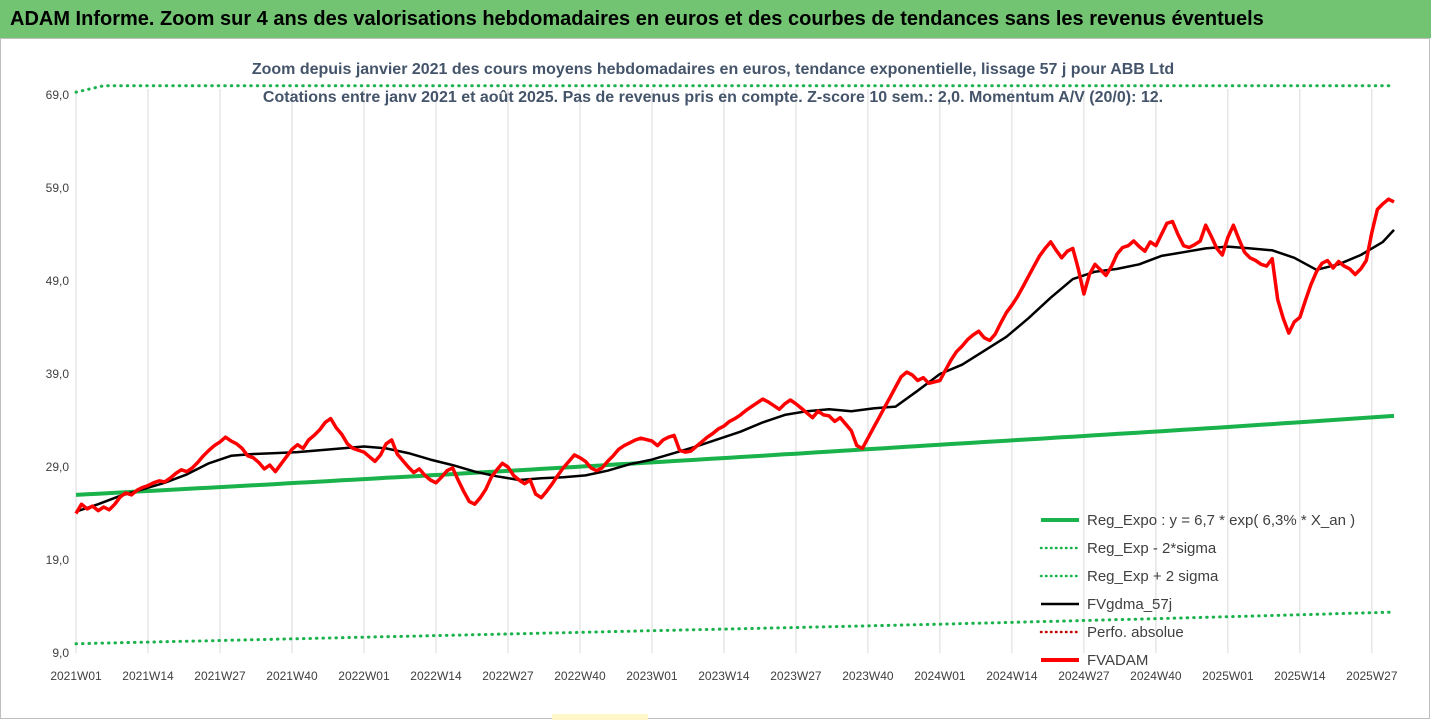  I want to click on legend-label: Reg_Expo : y = 6,7 * exp( 6,3% * X_an ), so click(1221, 520).